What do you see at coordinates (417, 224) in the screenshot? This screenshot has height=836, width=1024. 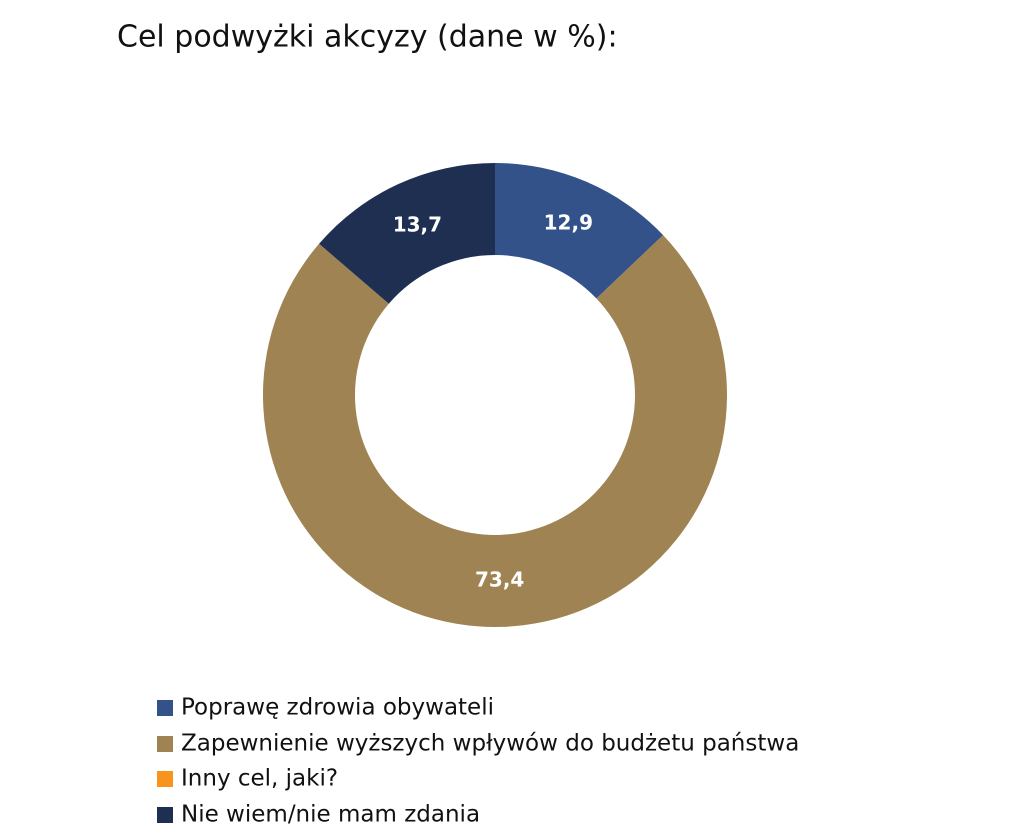 I see `data-label: 13,7` at bounding box center [417, 224].